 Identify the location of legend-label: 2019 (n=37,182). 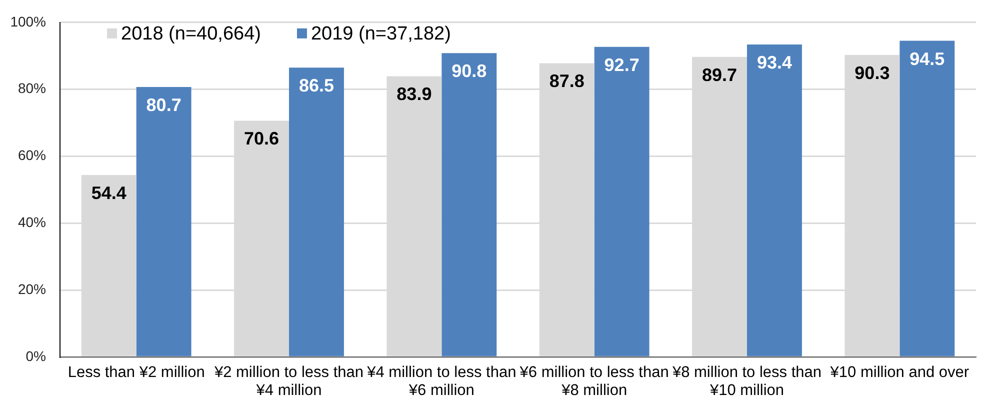
(380, 34).